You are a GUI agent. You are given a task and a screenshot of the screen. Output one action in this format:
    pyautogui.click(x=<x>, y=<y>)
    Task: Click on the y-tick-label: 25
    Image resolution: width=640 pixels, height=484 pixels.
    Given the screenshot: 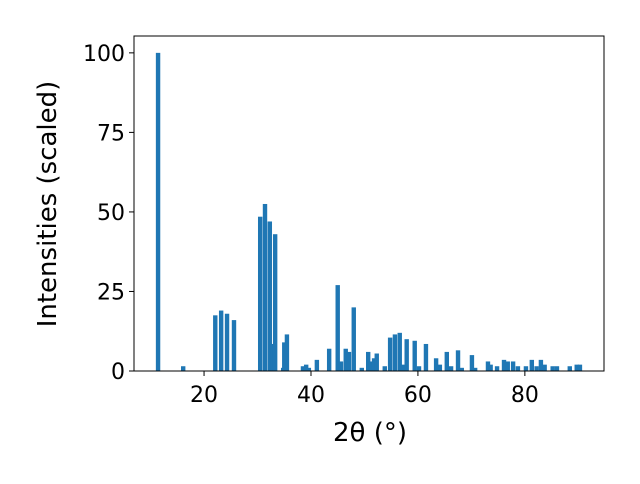 What is the action you would take?
    pyautogui.click(x=111, y=292)
    